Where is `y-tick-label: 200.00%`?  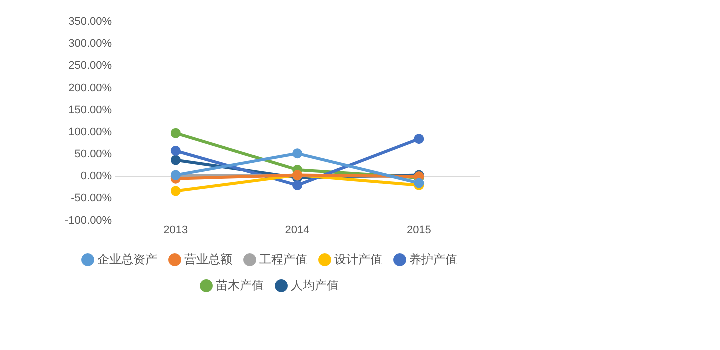 y-tick-label: 200.00% is located at coordinates (90, 88).